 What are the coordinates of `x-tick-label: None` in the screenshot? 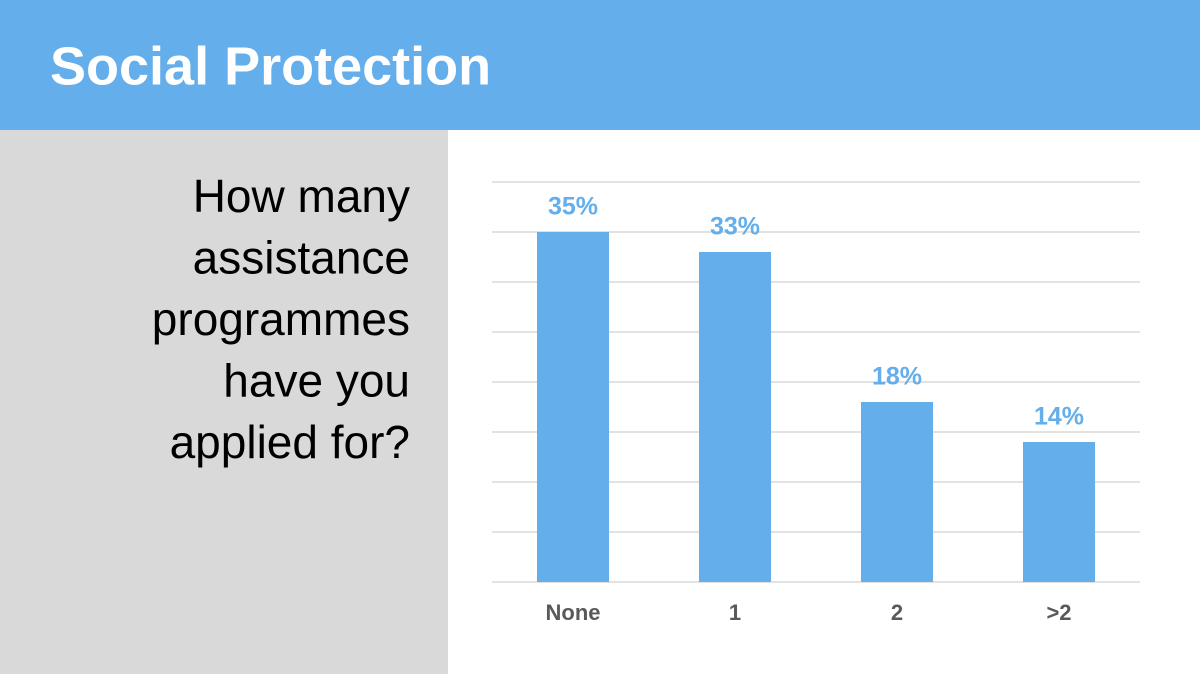 It's located at (573, 612).